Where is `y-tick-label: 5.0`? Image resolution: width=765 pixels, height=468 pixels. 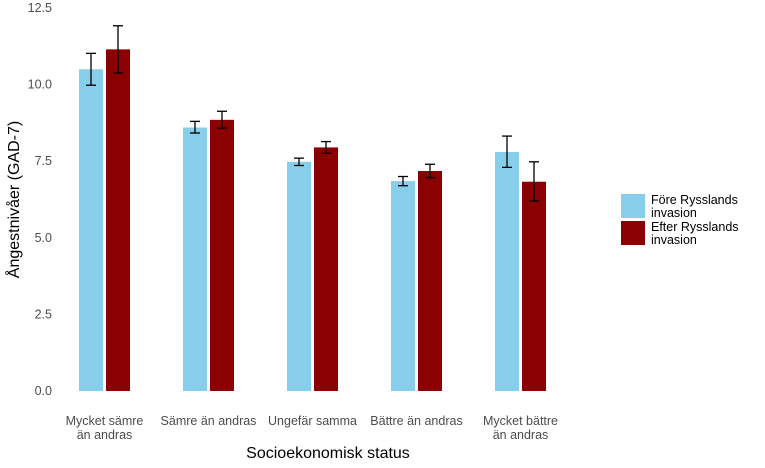 y-tick-label: 5.0 is located at coordinates (43, 238).